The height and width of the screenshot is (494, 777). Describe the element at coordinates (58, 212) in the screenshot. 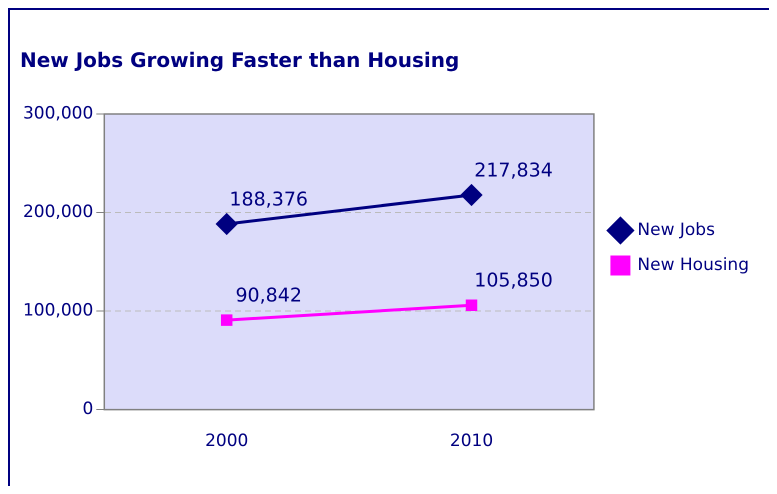

I see `y-tick-label: 200,000` at that location.